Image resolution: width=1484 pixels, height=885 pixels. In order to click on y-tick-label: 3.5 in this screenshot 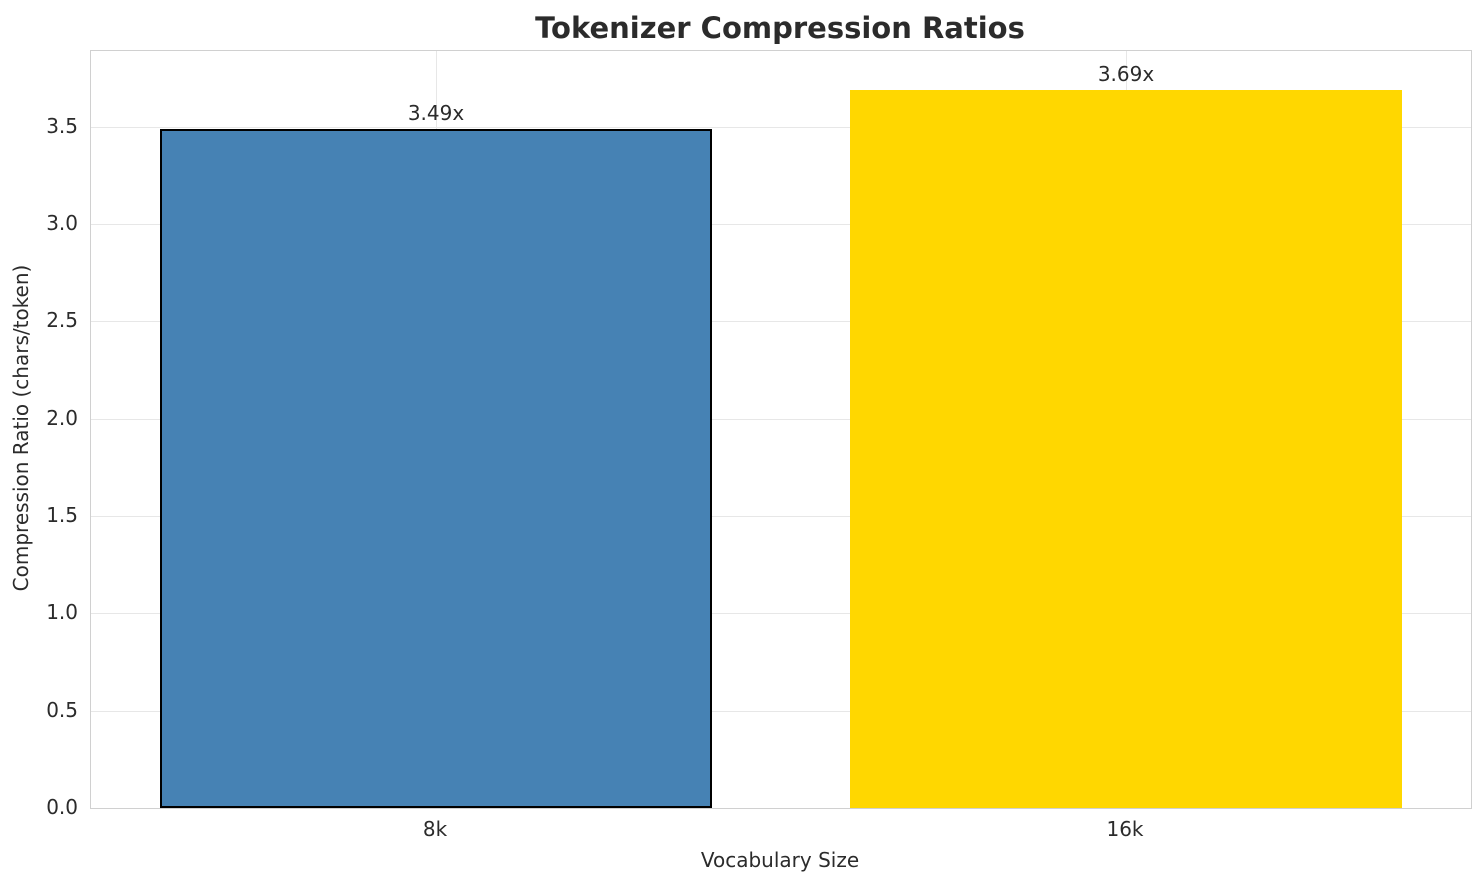, I will do `click(62, 125)`.